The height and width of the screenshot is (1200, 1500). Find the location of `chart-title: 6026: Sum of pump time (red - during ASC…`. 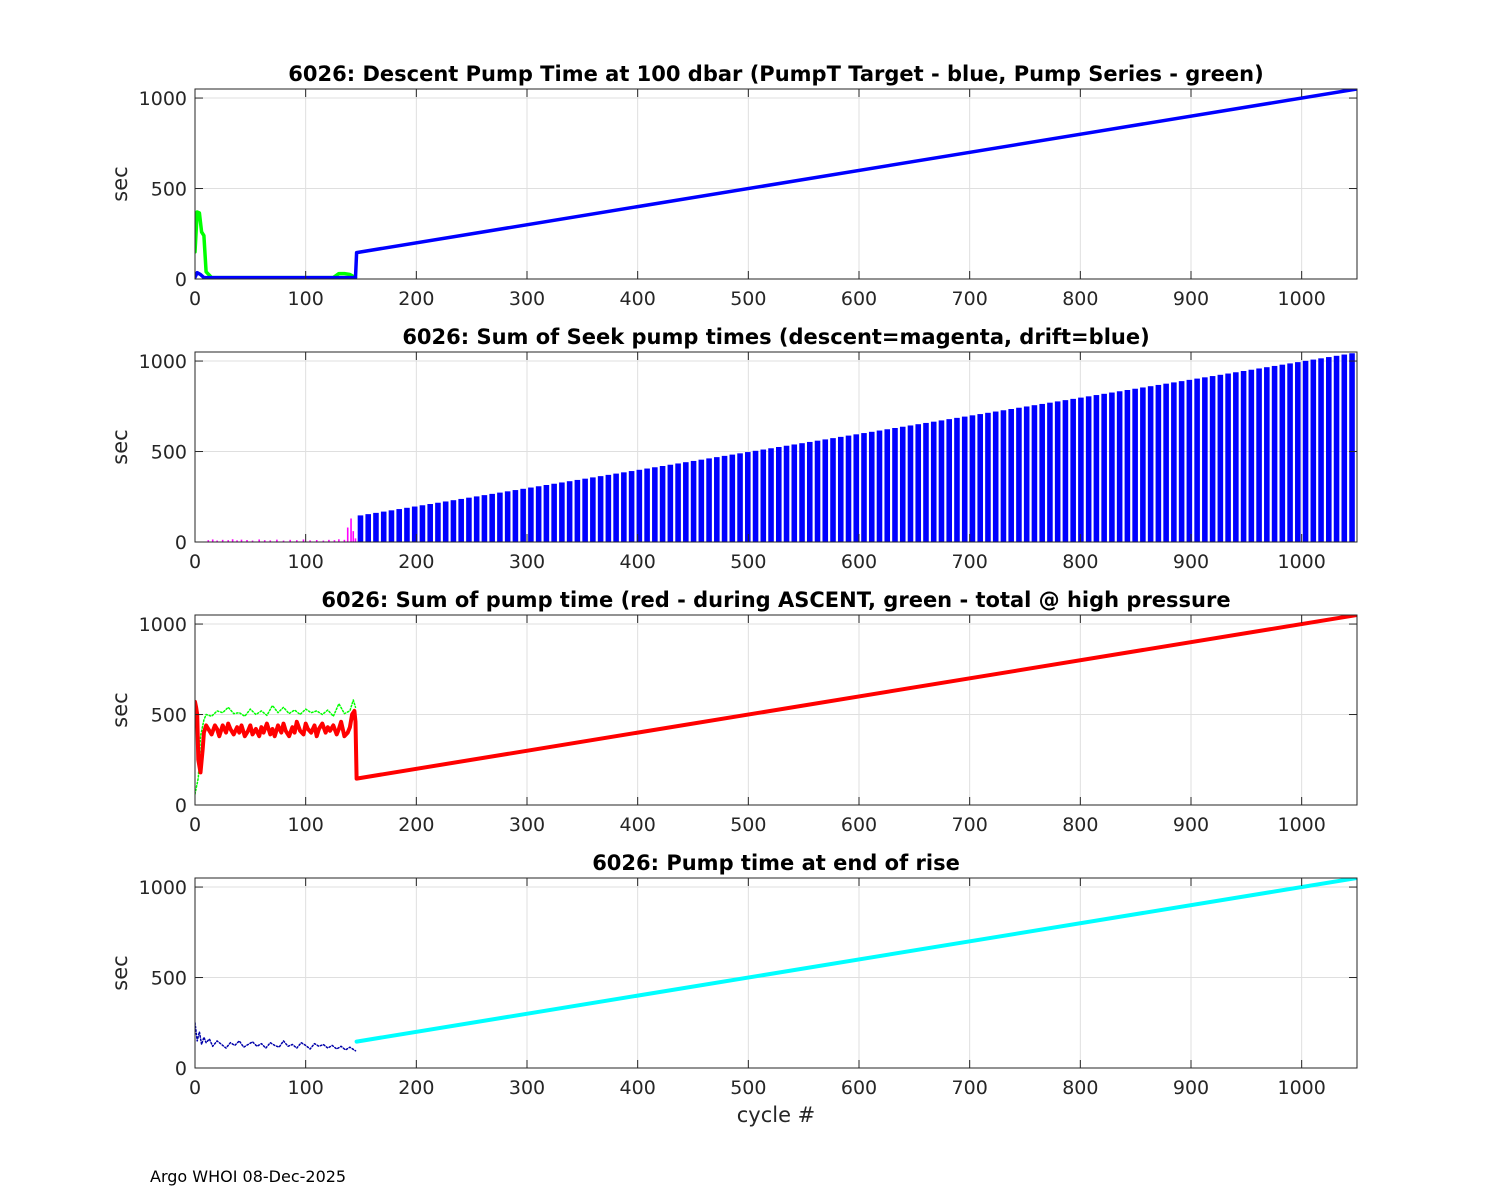

chart-title: 6026: Sum of pump time (red - during ASC… is located at coordinates (775, 600).